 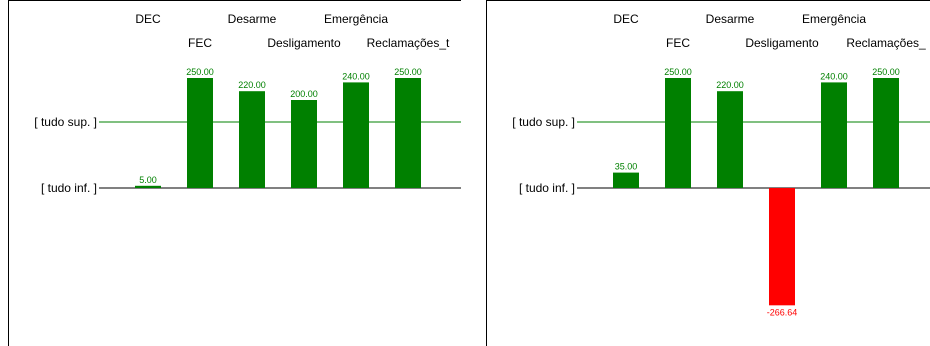 I want to click on category-label: Reclamações_t, so click(x=408, y=43).